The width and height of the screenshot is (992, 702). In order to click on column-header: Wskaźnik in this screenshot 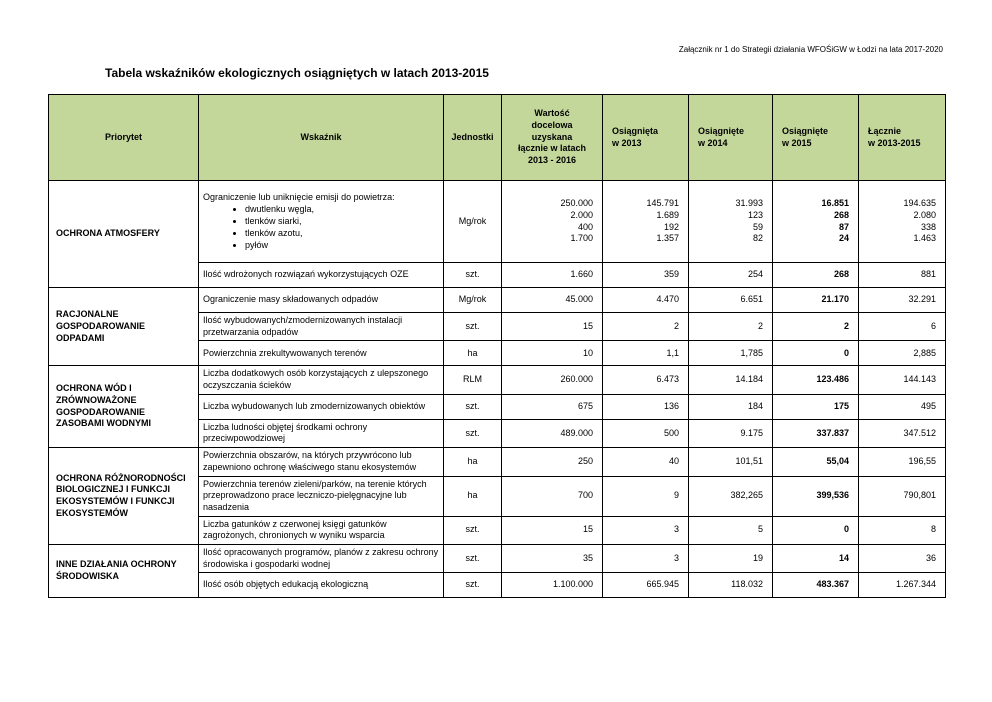, I will do `click(321, 137)`.